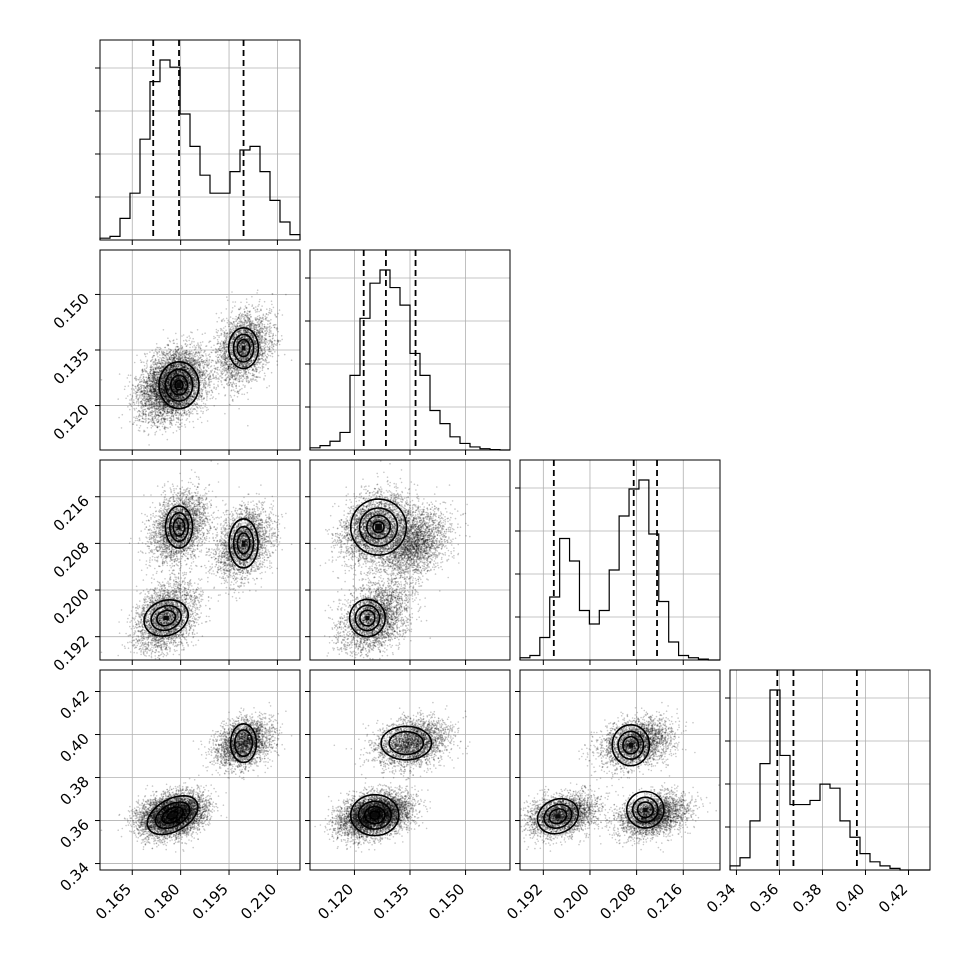 The width and height of the screenshot is (970, 970). What do you see at coordinates (807, 898) in the screenshot?
I see `x-tick-label: 0.38` at bounding box center [807, 898].